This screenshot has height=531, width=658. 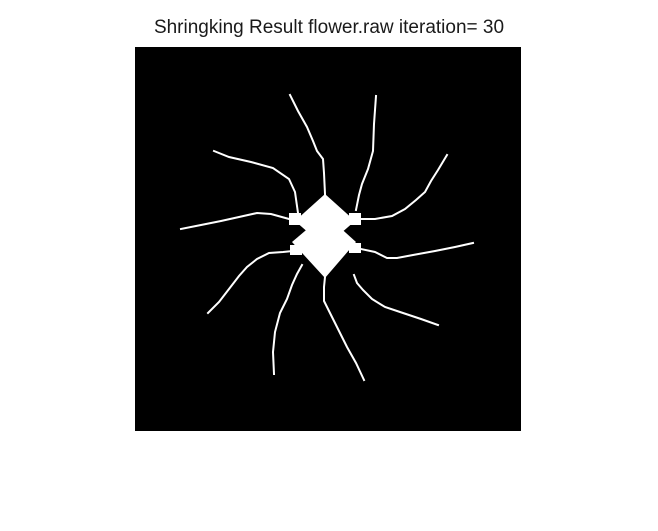 What do you see at coordinates (250, 282) in the screenshot?
I see `branch-lower-left` at bounding box center [250, 282].